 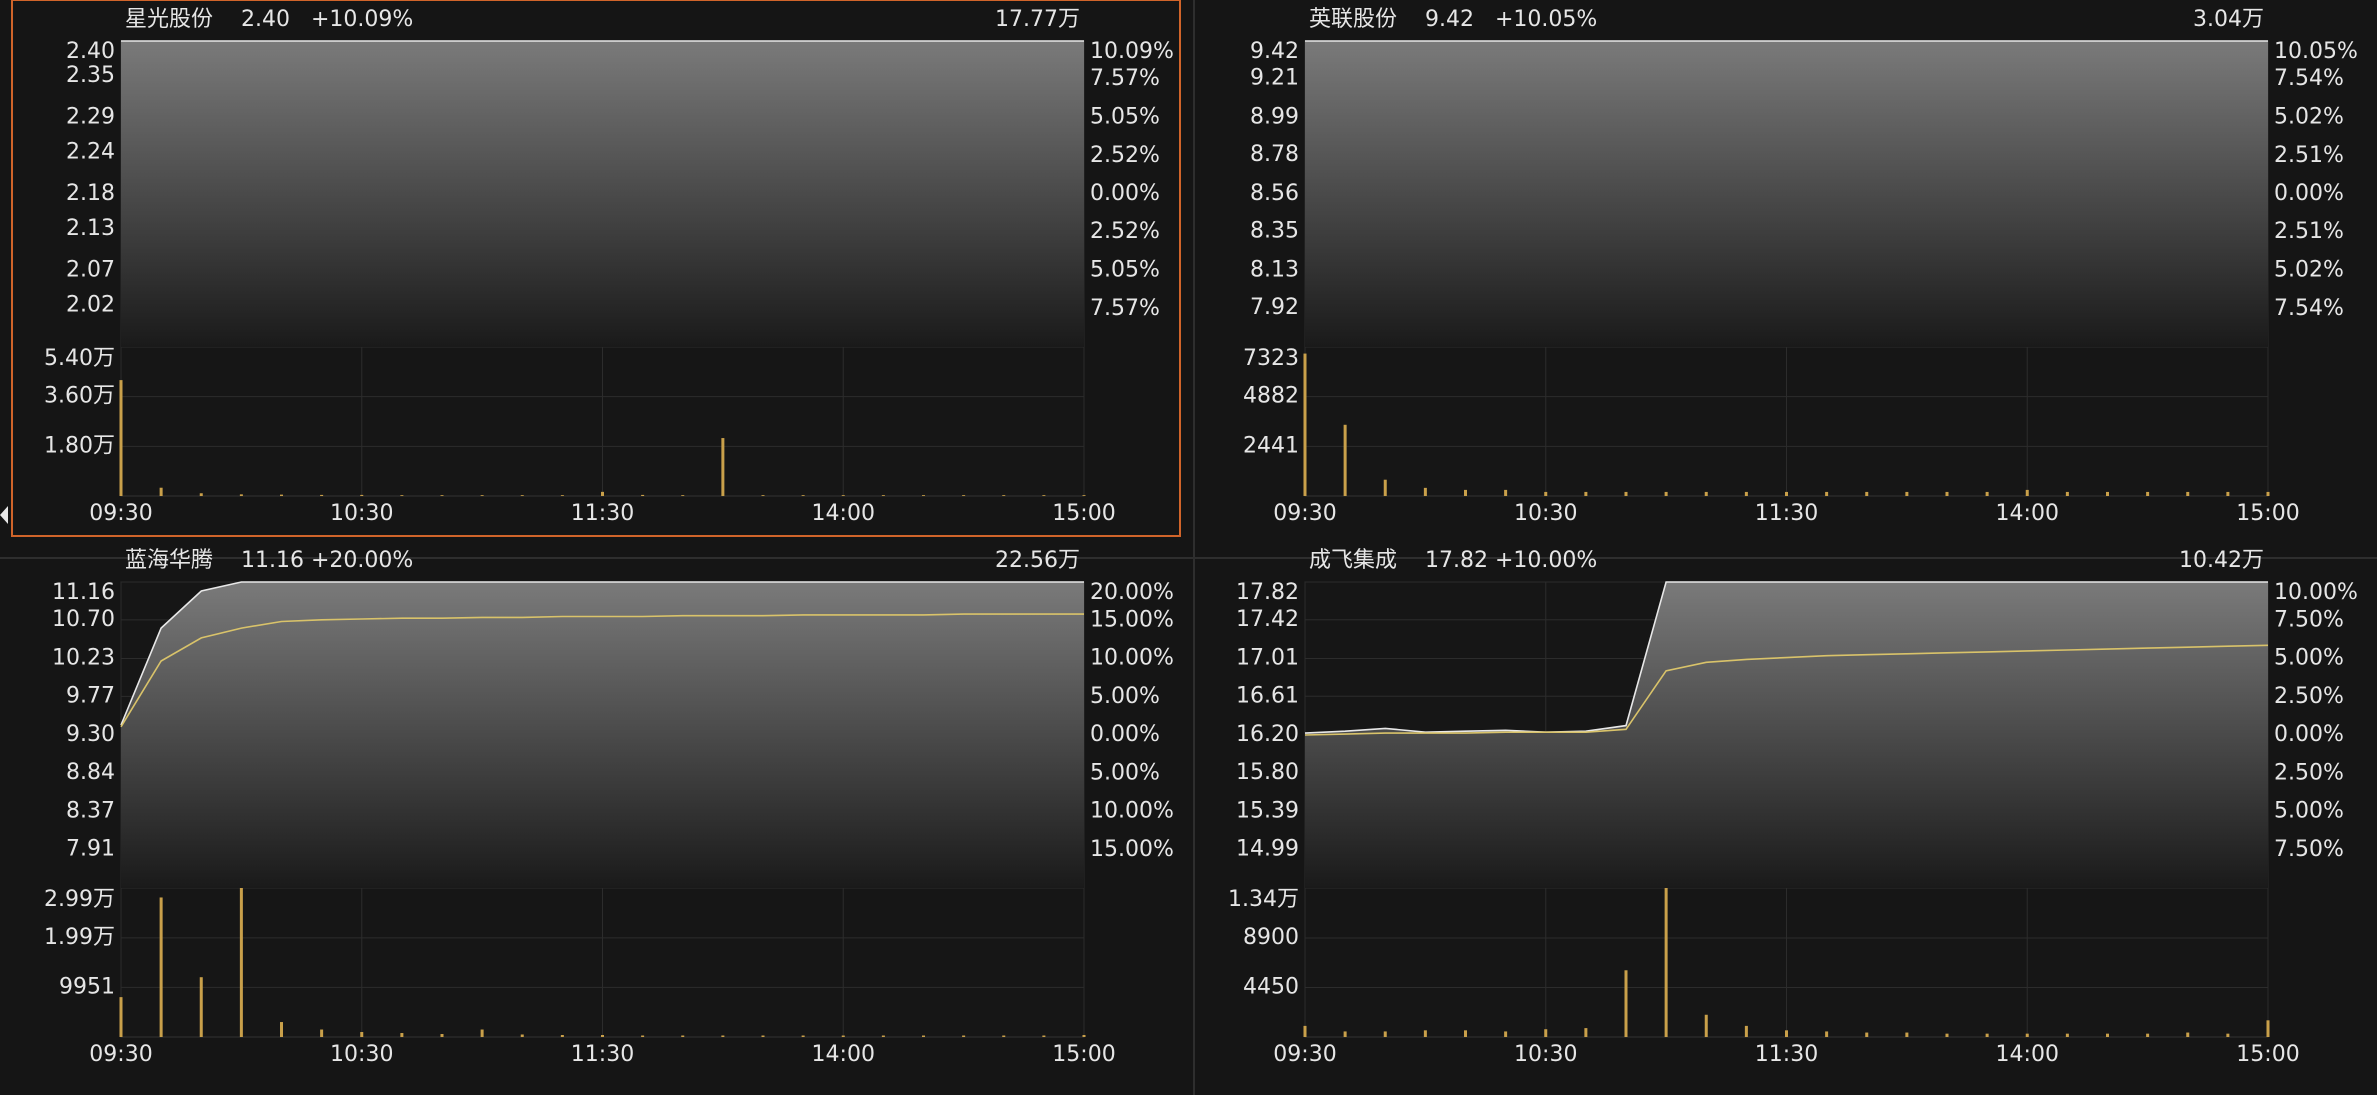 What do you see at coordinates (1274, 51) in the screenshot?
I see `y-tick-label: 9.42` at bounding box center [1274, 51].